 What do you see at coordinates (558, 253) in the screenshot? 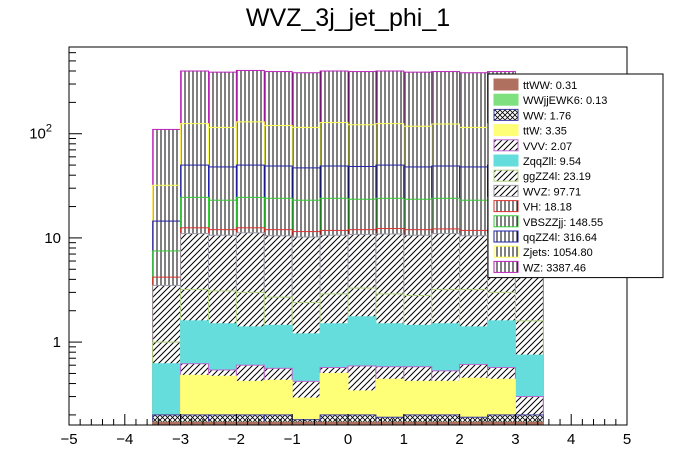
I see `legend-label: Zjets: 1054.80` at bounding box center [558, 253].